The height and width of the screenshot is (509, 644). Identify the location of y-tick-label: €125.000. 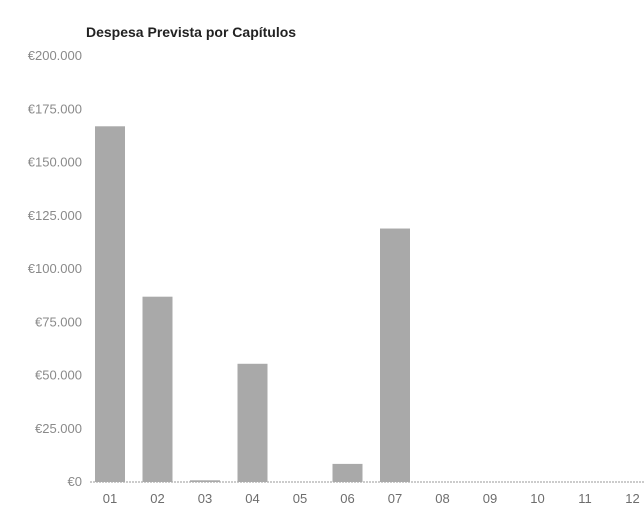
(55, 215).